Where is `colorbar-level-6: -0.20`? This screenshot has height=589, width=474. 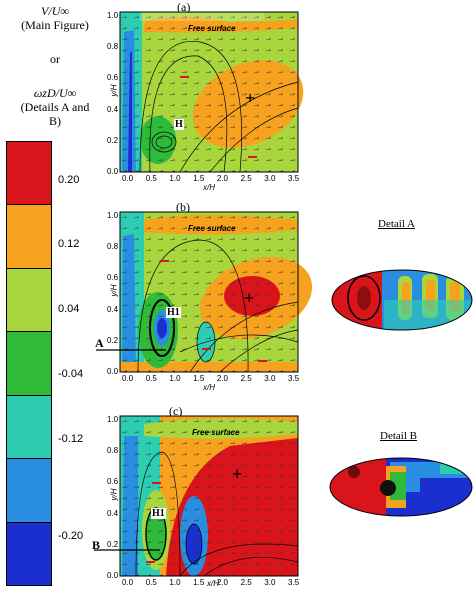 colorbar-level-6: -0.20 is located at coordinates (71, 536).